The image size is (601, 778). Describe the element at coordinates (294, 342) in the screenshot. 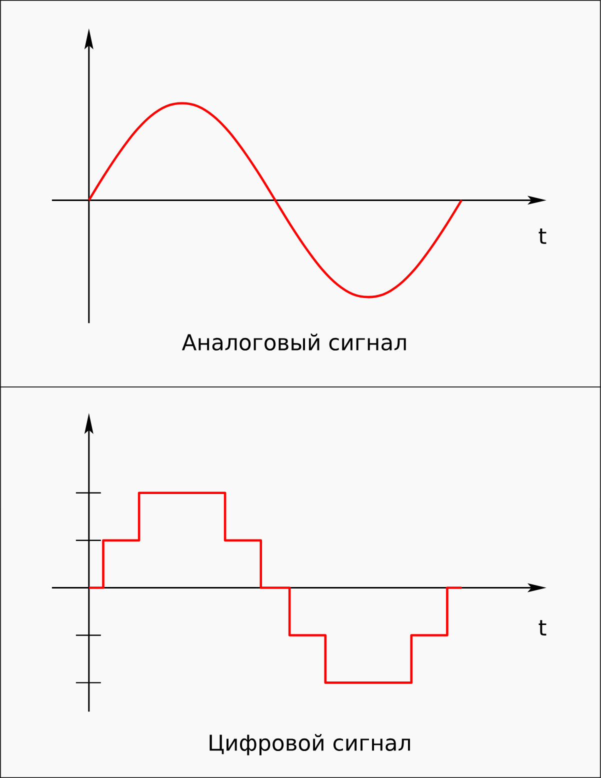

I see `text: Аналоговый сигнал` at that location.